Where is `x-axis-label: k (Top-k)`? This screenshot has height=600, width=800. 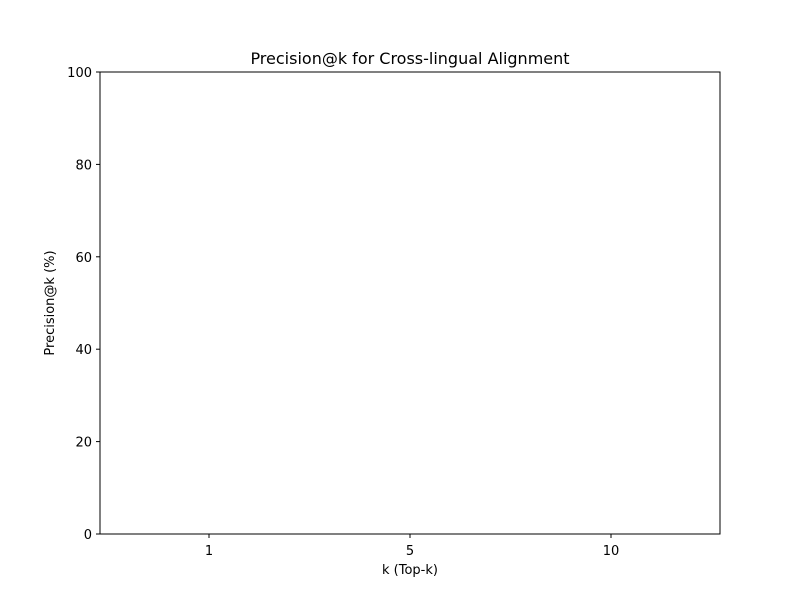
x-axis-label: k (Top-k) is located at coordinates (410, 570).